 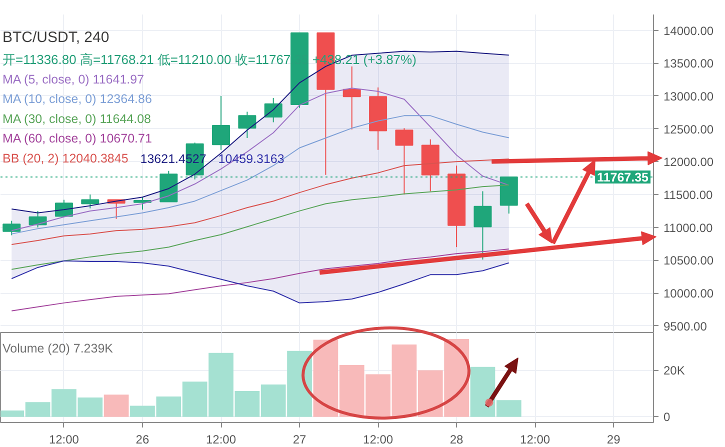 What do you see at coordinates (688, 195) in the screenshot?
I see `y-tick-label: 11500.00` at bounding box center [688, 195].